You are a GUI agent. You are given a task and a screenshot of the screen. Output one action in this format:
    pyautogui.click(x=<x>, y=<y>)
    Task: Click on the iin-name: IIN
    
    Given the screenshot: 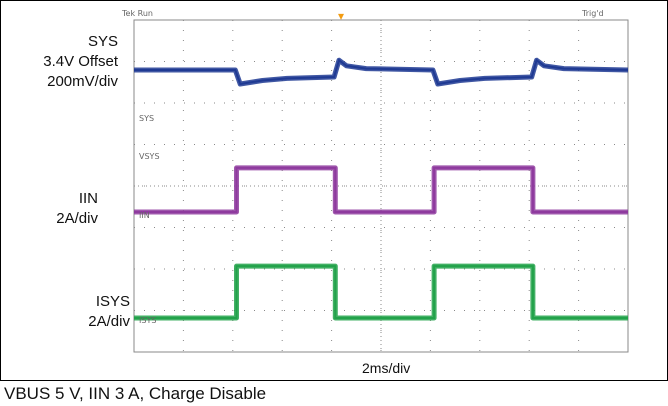 What is the action you would take?
    pyautogui.click(x=88, y=198)
    